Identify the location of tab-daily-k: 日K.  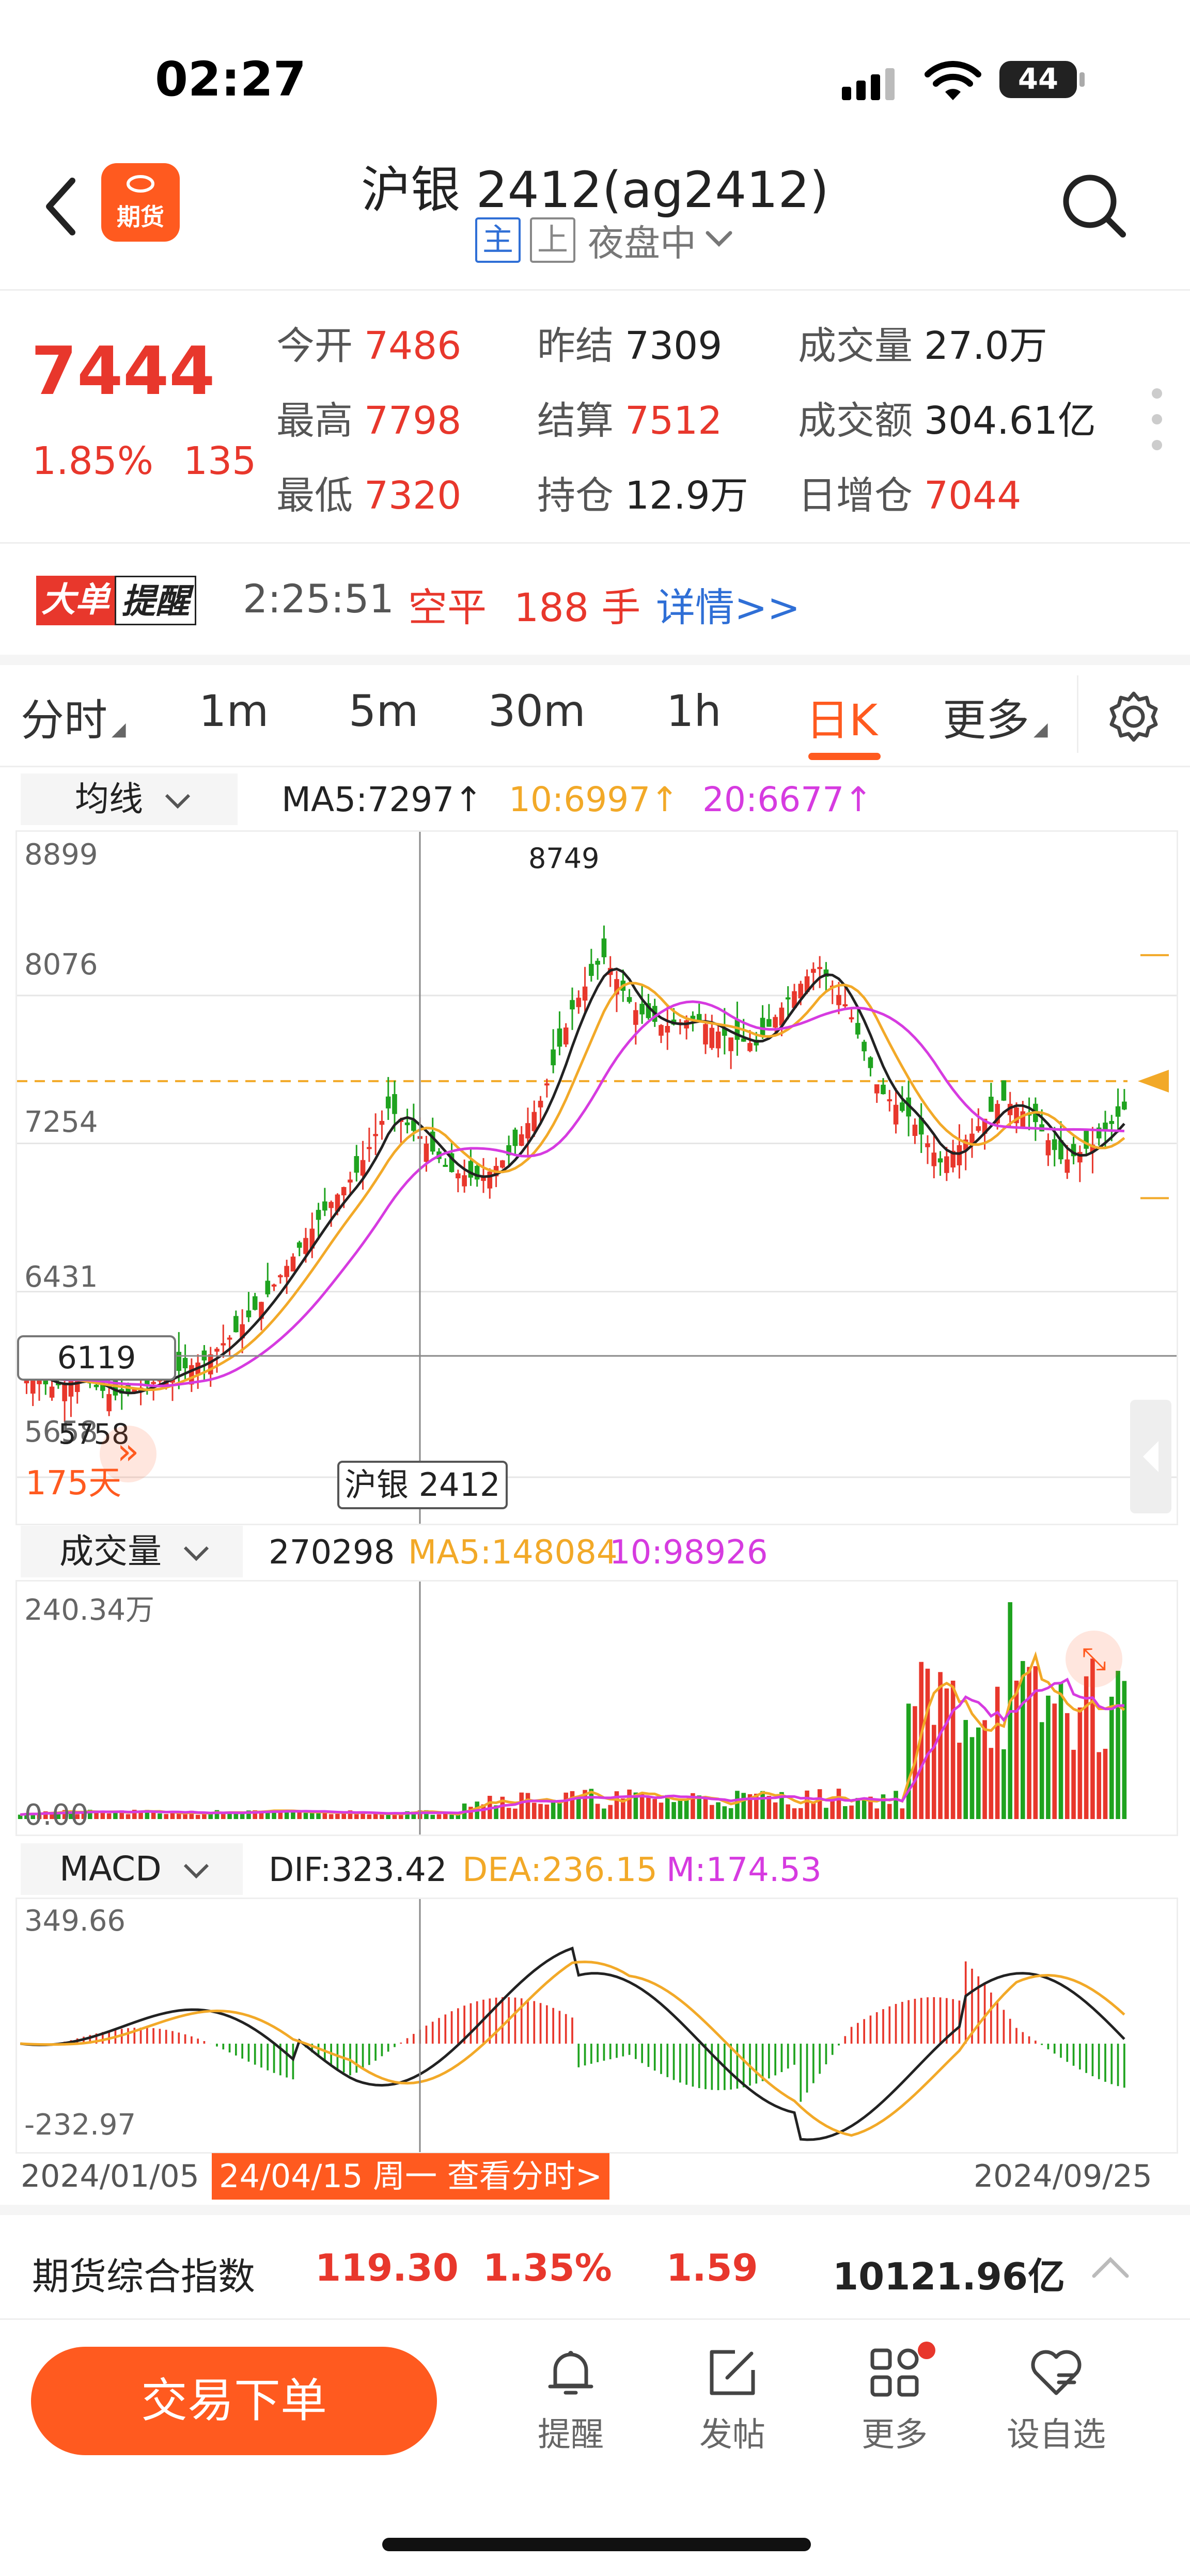
(842, 721).